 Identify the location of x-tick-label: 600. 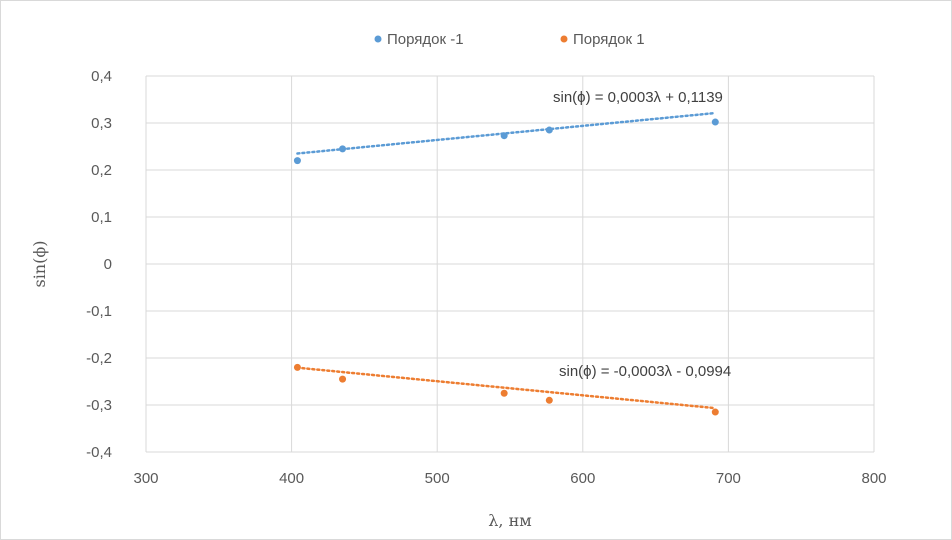
(582, 478).